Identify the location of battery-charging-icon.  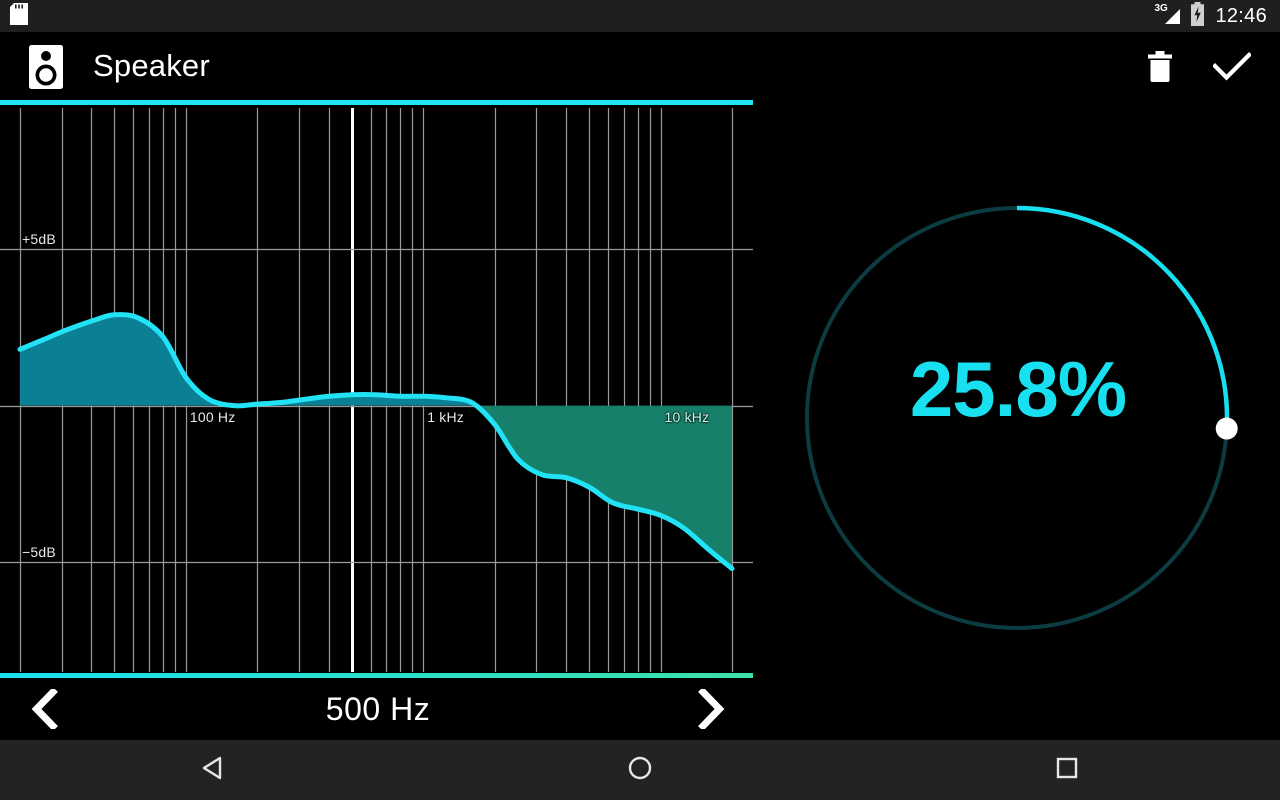
(1197, 16).